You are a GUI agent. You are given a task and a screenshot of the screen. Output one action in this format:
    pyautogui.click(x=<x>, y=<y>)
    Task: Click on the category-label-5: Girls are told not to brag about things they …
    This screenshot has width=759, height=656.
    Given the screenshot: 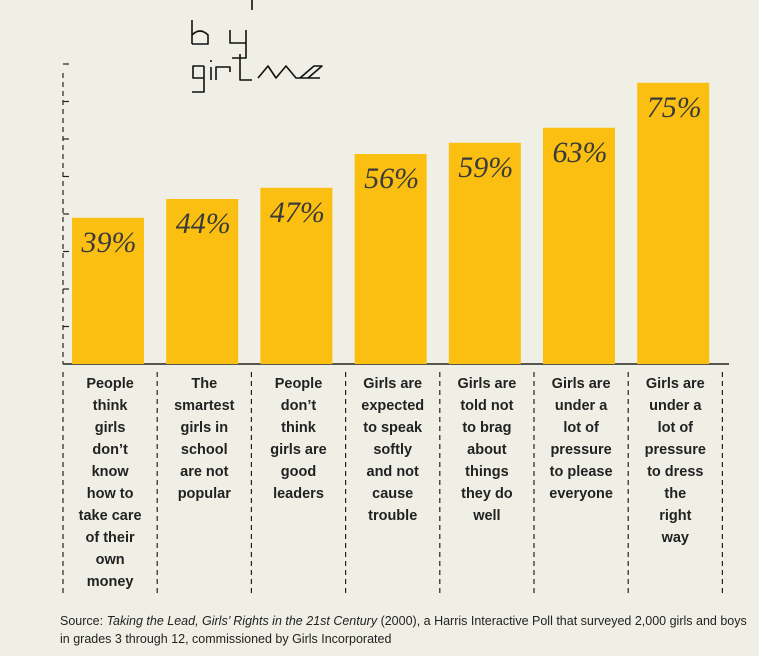 What is the action you would take?
    pyautogui.click(x=486, y=450)
    